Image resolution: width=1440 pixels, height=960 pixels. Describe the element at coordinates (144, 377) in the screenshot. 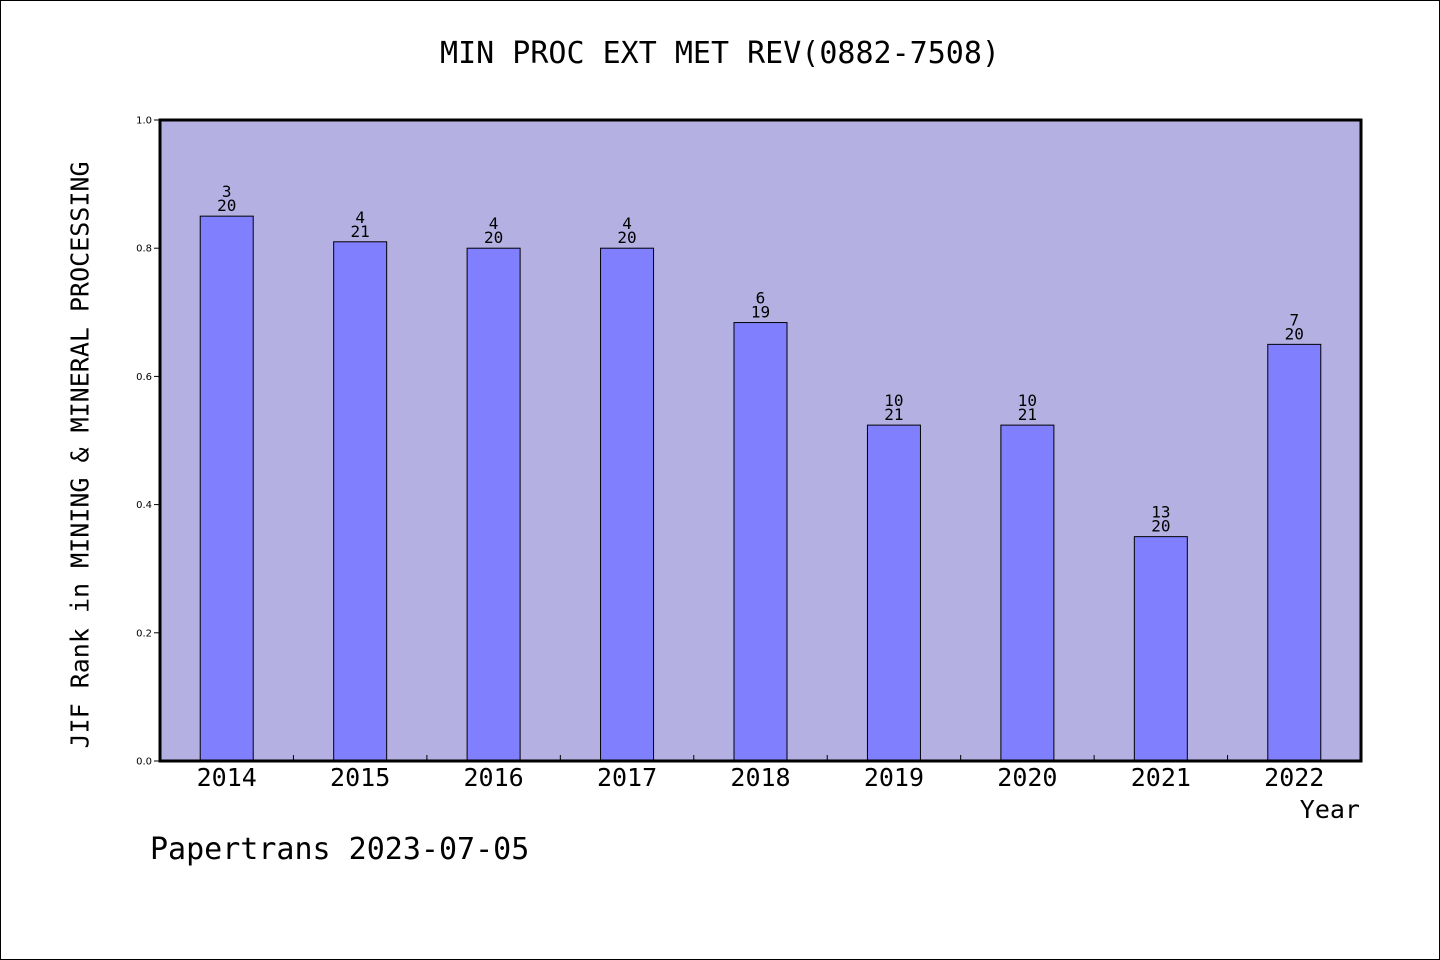

I see `y-tick-label: 0.6` at that location.